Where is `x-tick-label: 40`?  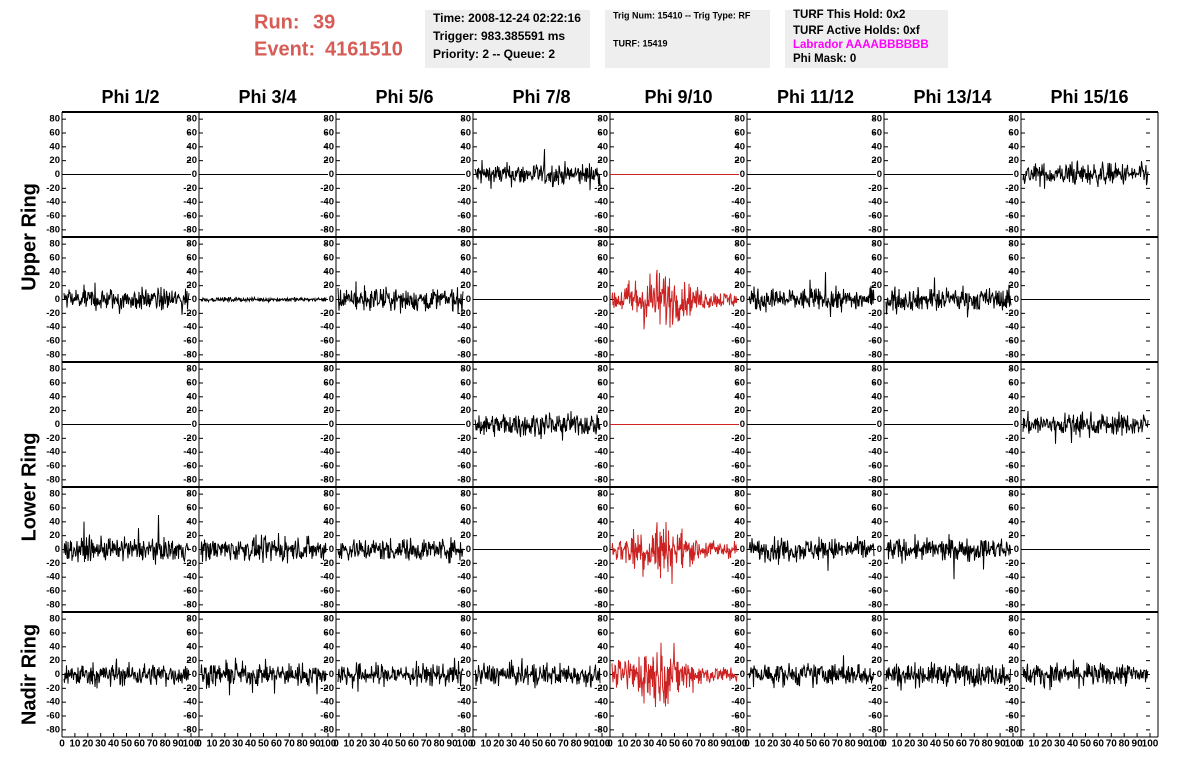 x-tick-label: 40 is located at coordinates (662, 744).